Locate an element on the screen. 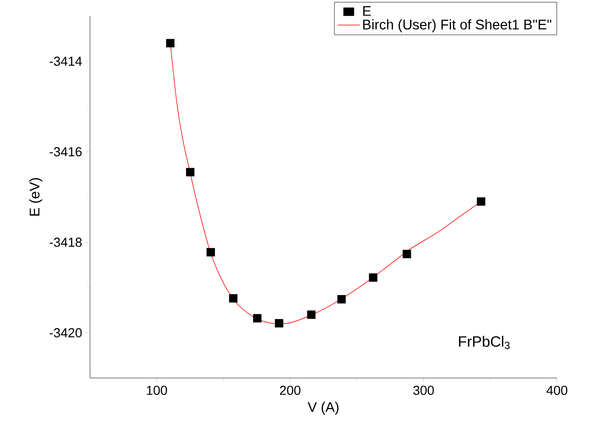 The image size is (610, 436). legend-label: E is located at coordinates (367, 11).